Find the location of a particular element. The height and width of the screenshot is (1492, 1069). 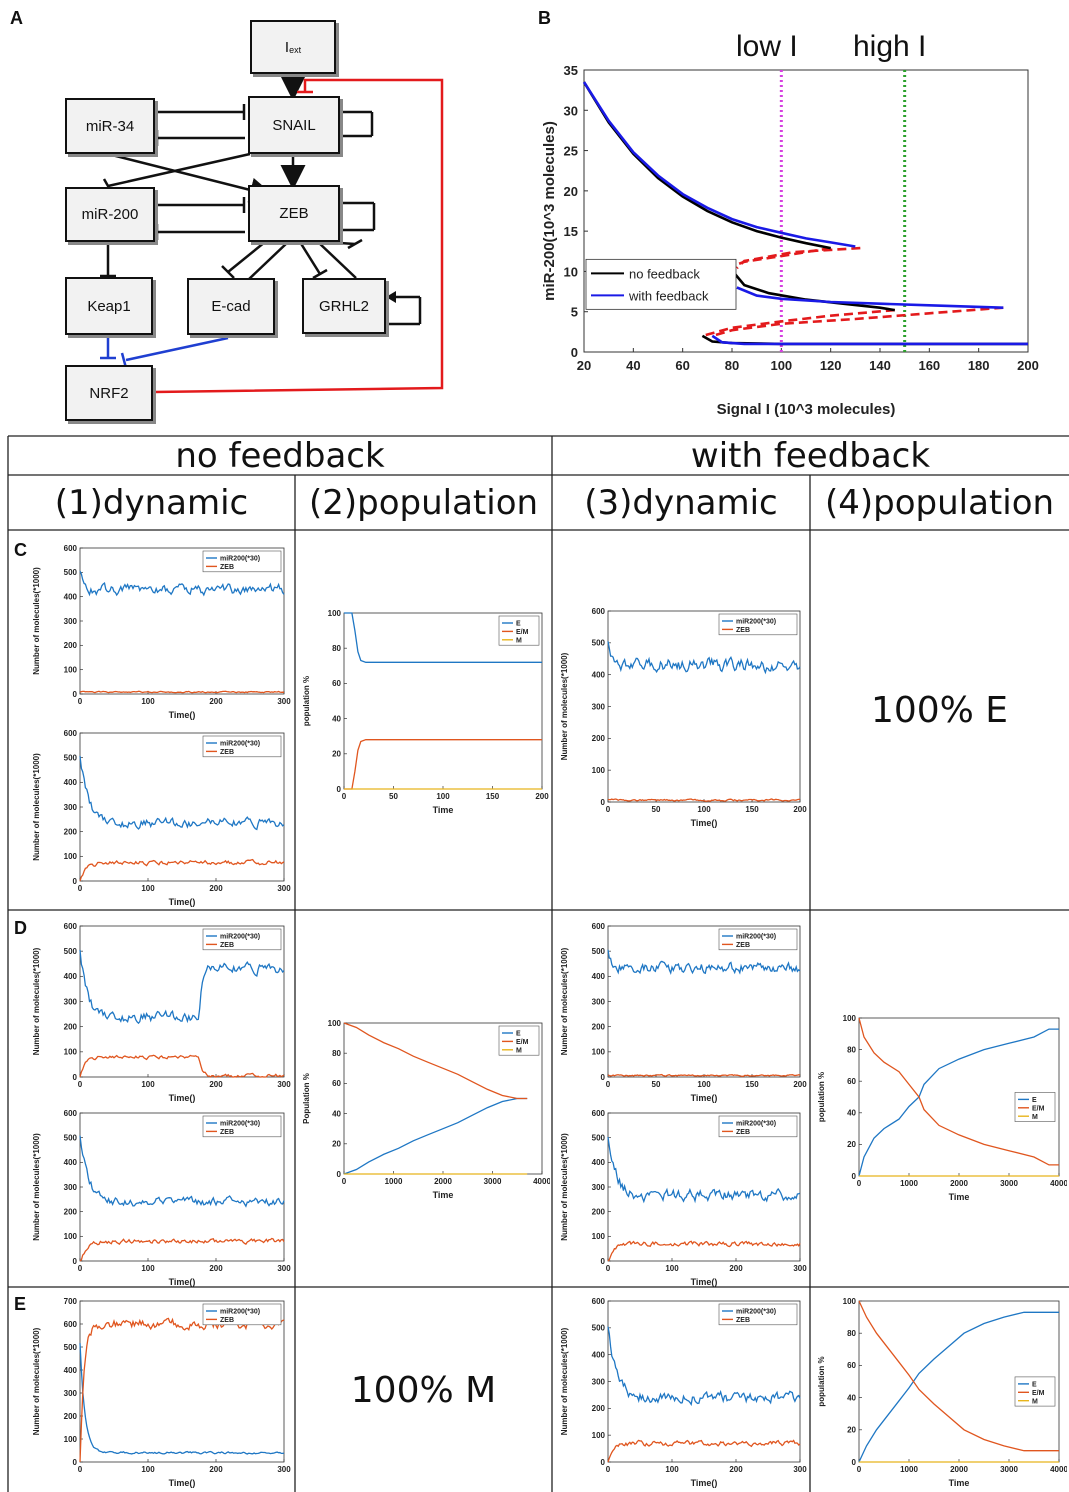

title-low-i: low I is located at coordinates (767, 46).